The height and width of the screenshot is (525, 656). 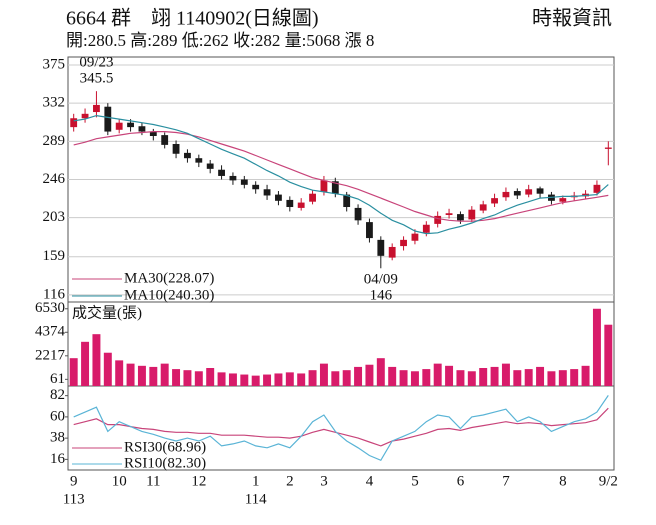 What do you see at coordinates (54, 64) in the screenshot?
I see `y-tick-label: 375` at bounding box center [54, 64].